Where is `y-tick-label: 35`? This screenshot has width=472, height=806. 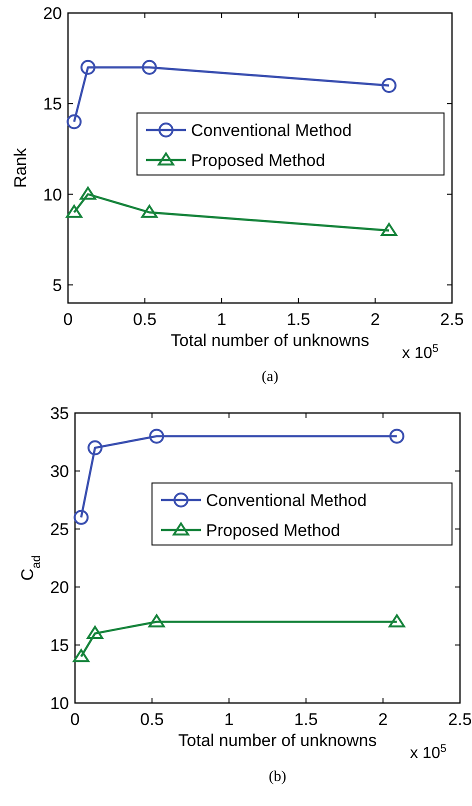
y-tick-label: 35 is located at coordinates (59, 413).